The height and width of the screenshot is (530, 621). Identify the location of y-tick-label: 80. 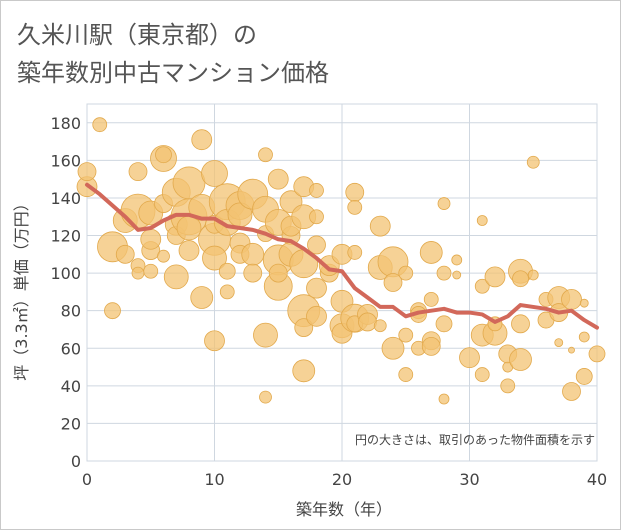
(71, 311).